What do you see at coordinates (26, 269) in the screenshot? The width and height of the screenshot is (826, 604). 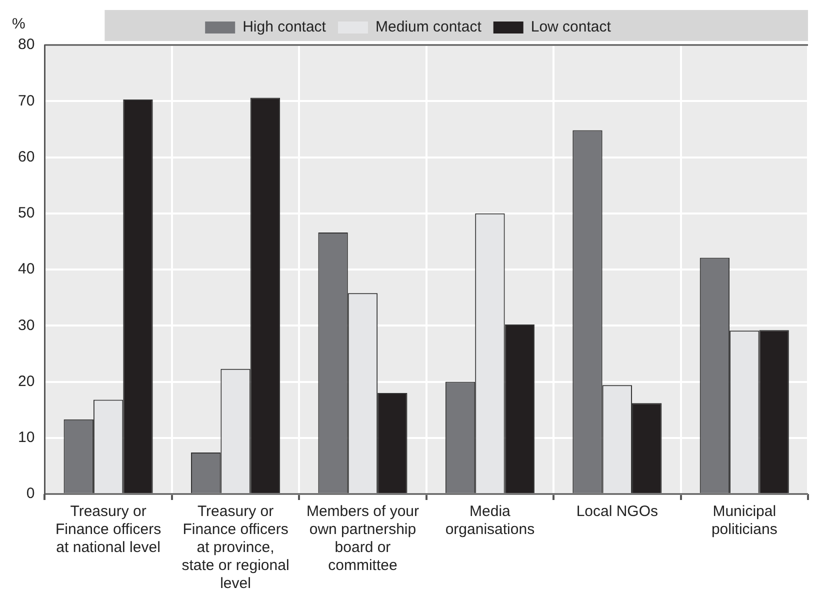 I see `y-tick-label: 40` at bounding box center [26, 269].